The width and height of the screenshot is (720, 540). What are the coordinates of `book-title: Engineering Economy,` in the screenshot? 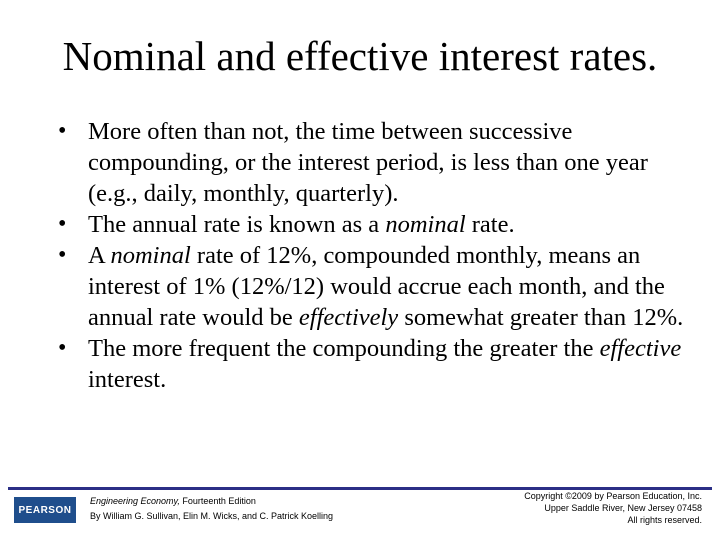 It's located at (135, 501).